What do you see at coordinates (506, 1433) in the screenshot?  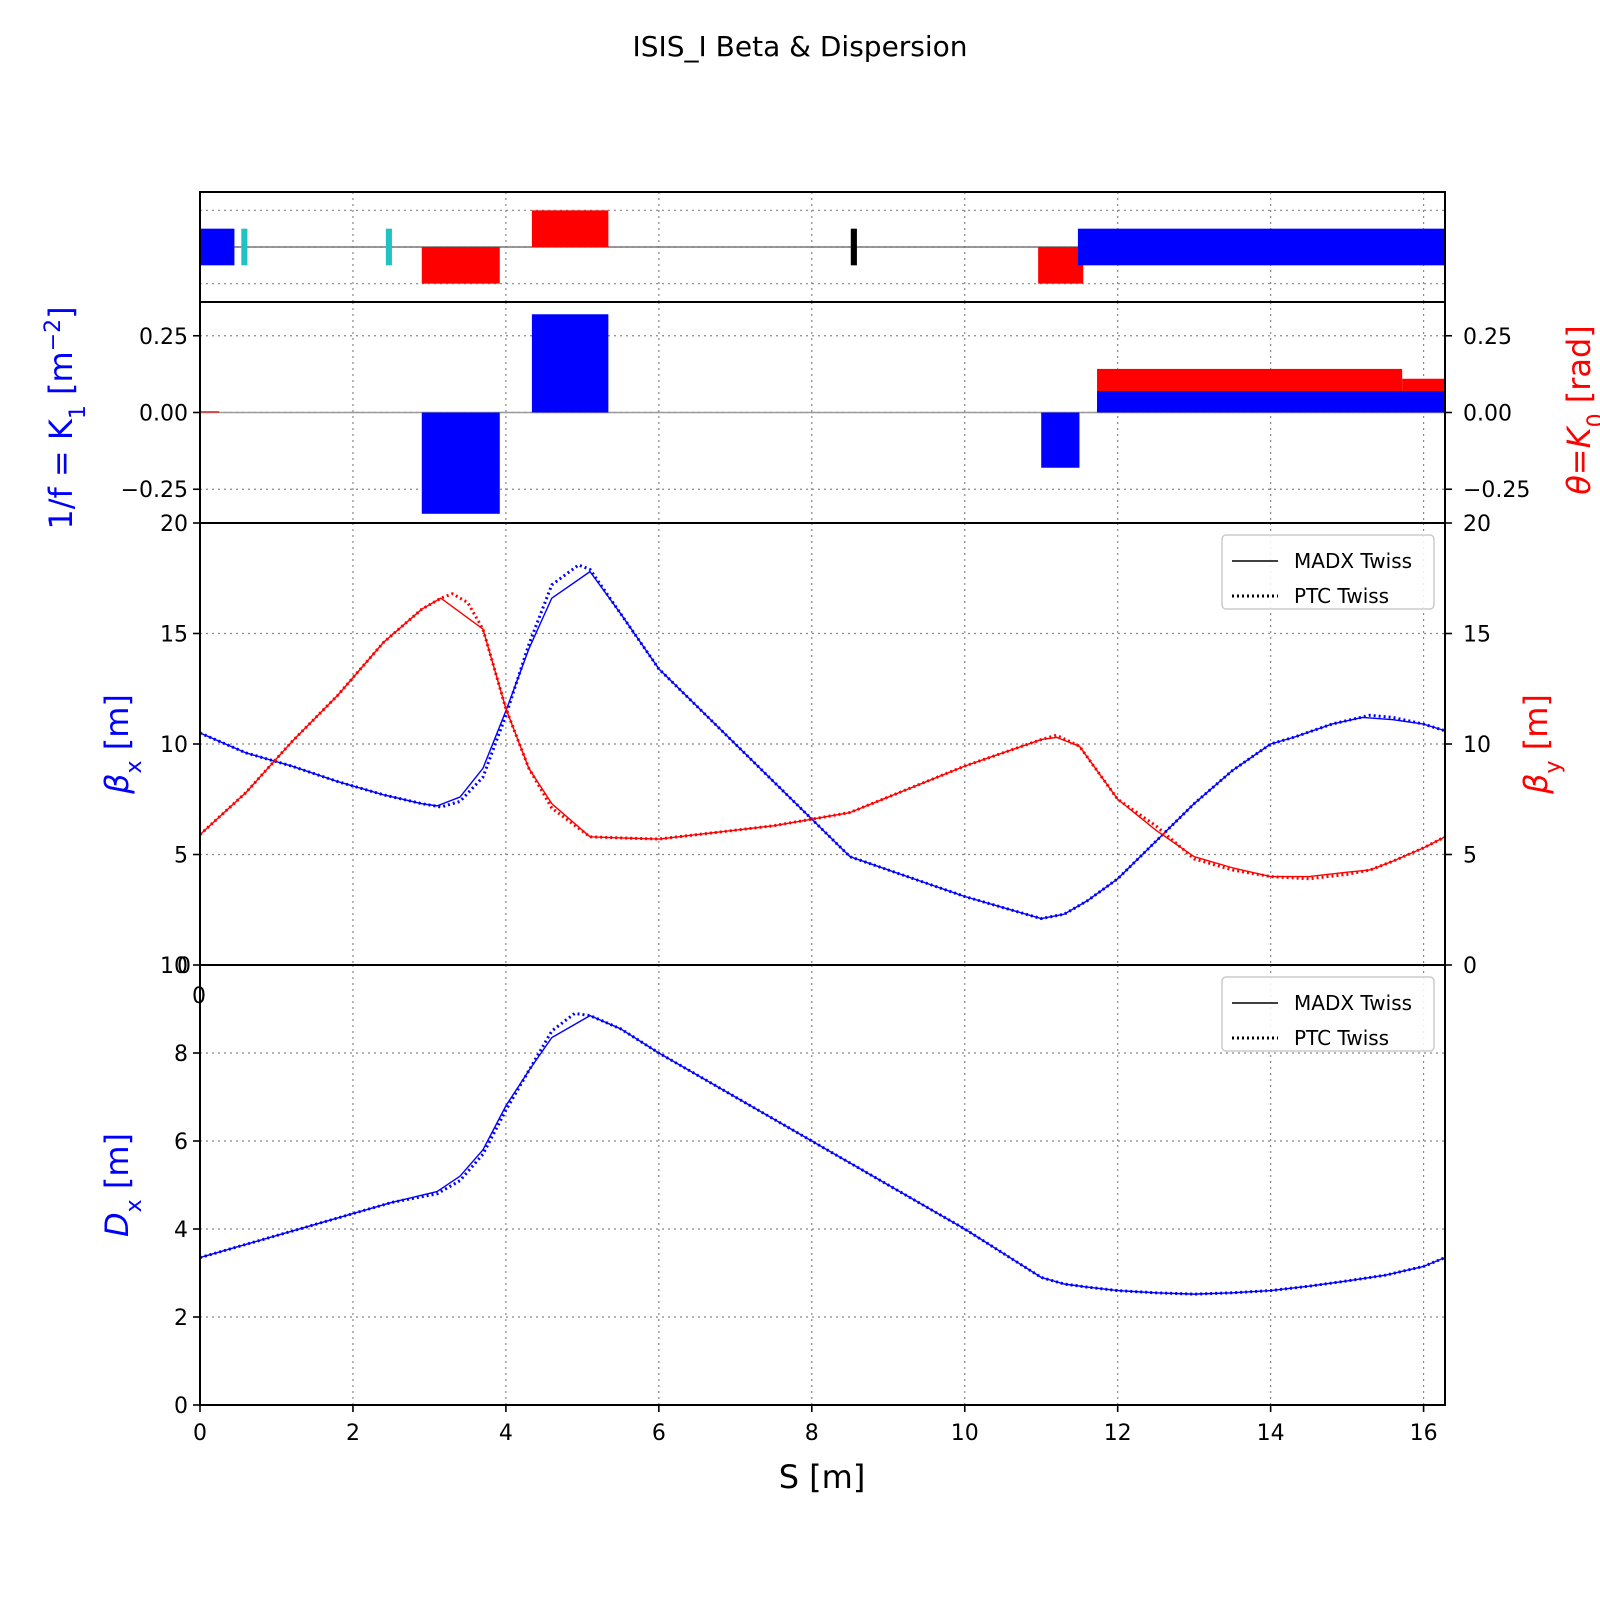 I see `x-tick-label: 4` at bounding box center [506, 1433].